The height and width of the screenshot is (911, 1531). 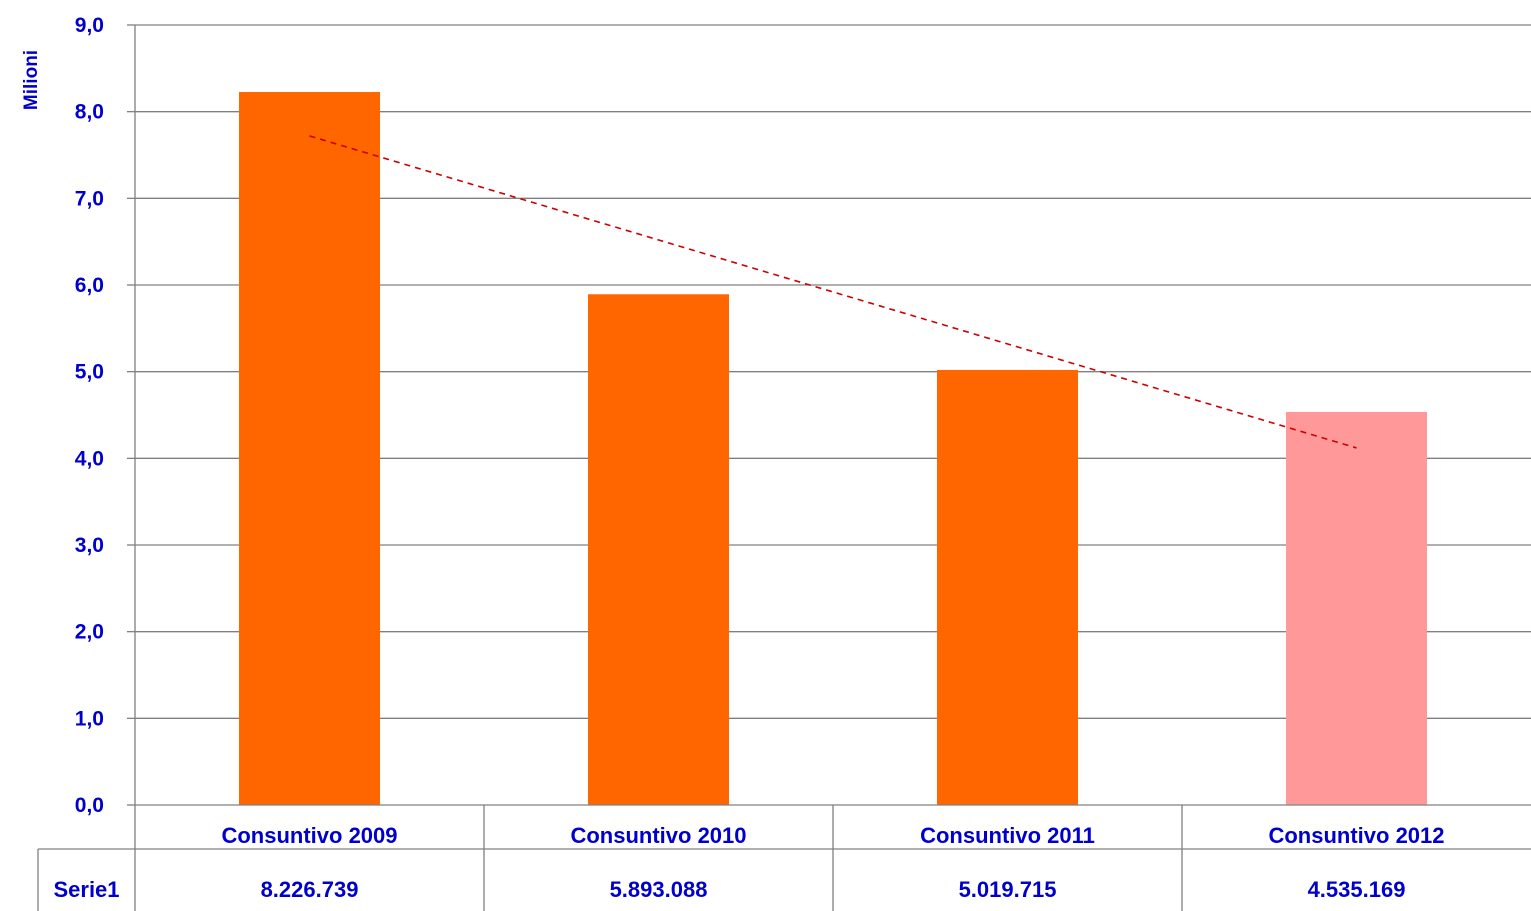 What do you see at coordinates (1357, 889) in the screenshot?
I see `data-table-value: 4.535.169` at bounding box center [1357, 889].